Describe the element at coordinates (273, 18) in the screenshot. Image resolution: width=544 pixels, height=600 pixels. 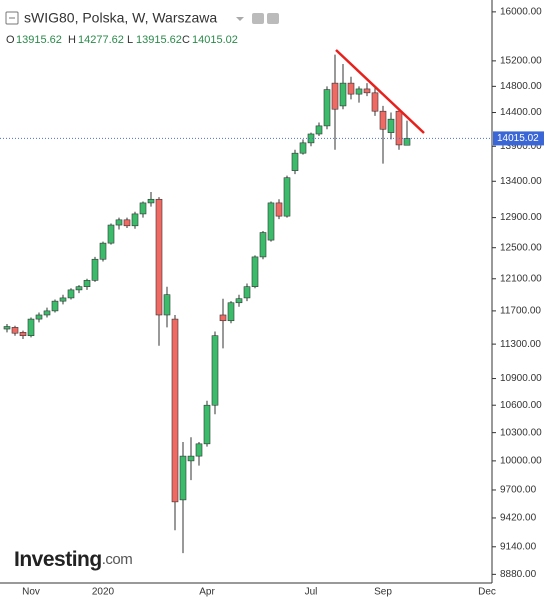
I see `settings-icon` at that location.